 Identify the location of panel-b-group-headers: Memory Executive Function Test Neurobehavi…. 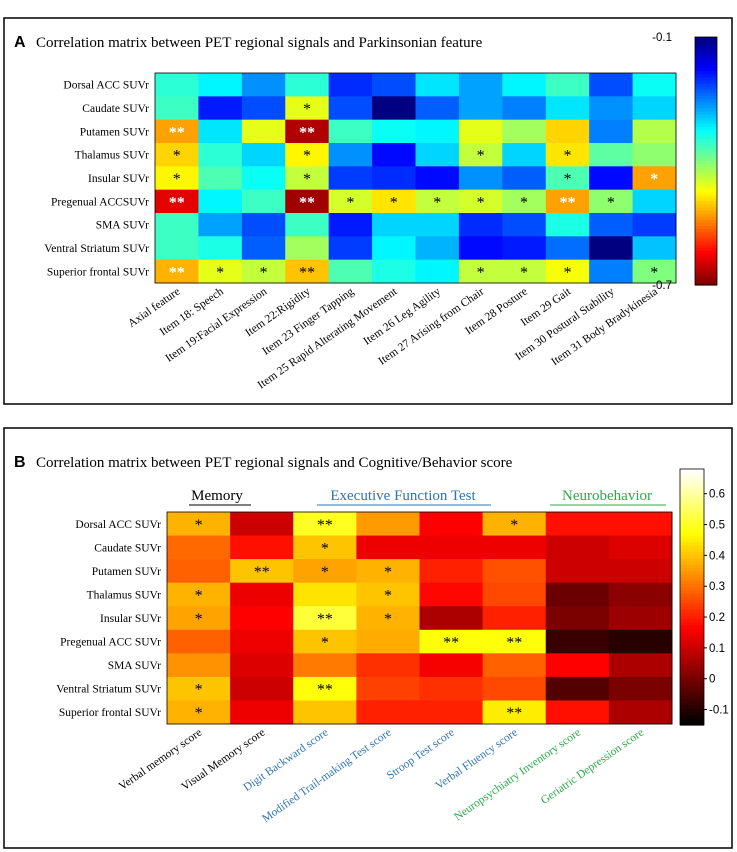
(427, 497).